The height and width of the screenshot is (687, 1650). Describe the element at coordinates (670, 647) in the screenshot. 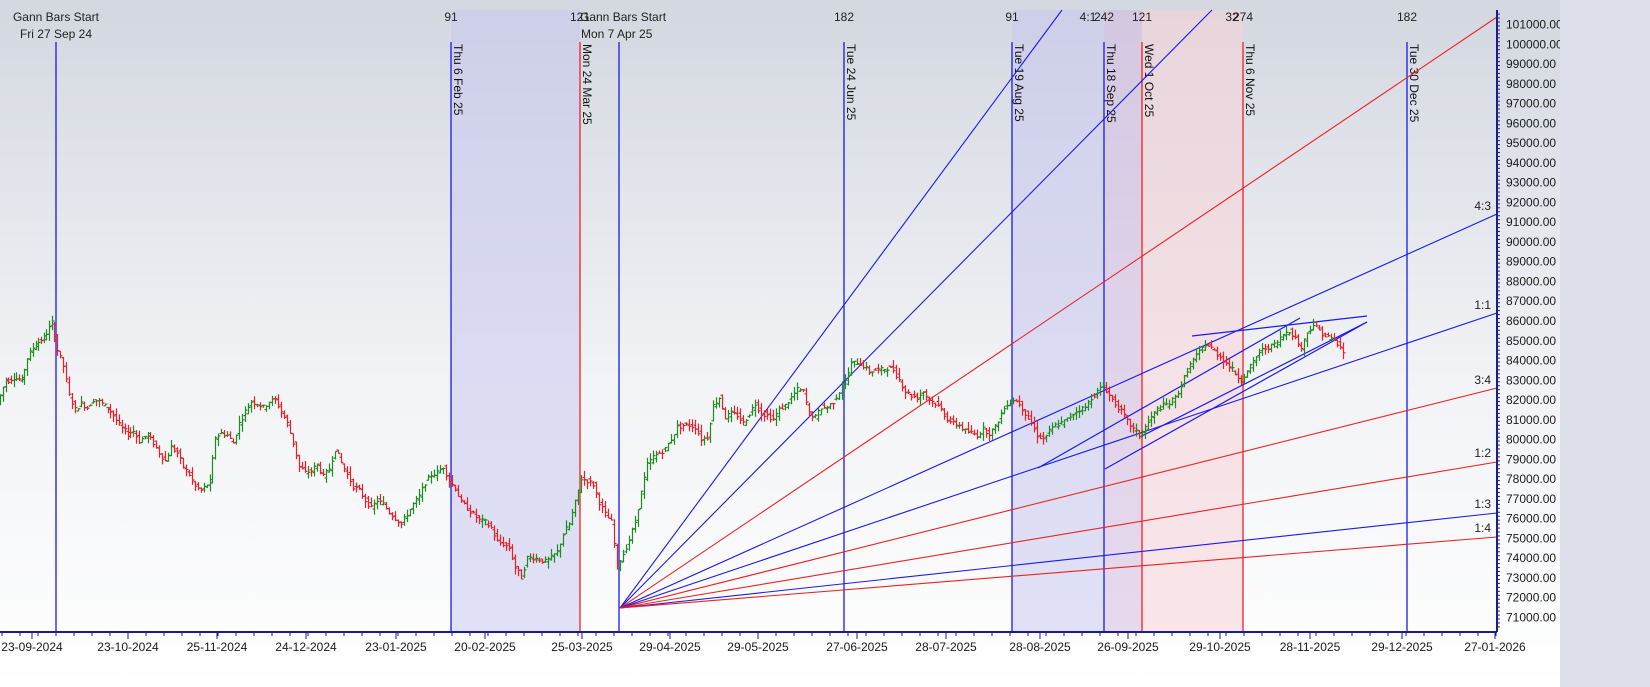

I see `date-tick-label: 29-04-2025` at that location.